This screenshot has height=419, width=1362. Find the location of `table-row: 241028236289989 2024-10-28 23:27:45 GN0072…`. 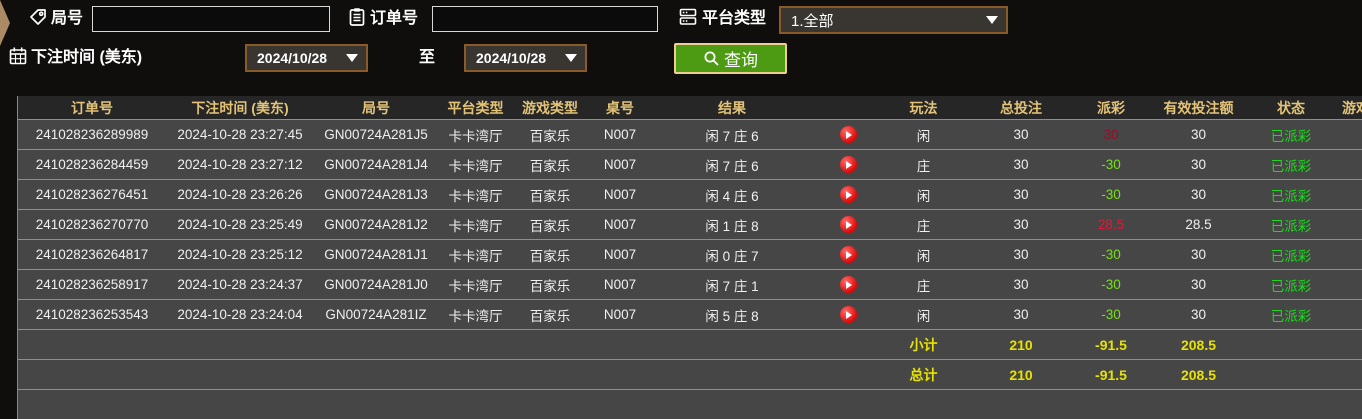

table-row: 241028236289989 2024-10-28 23:27:45 GN0072… is located at coordinates (690, 134).